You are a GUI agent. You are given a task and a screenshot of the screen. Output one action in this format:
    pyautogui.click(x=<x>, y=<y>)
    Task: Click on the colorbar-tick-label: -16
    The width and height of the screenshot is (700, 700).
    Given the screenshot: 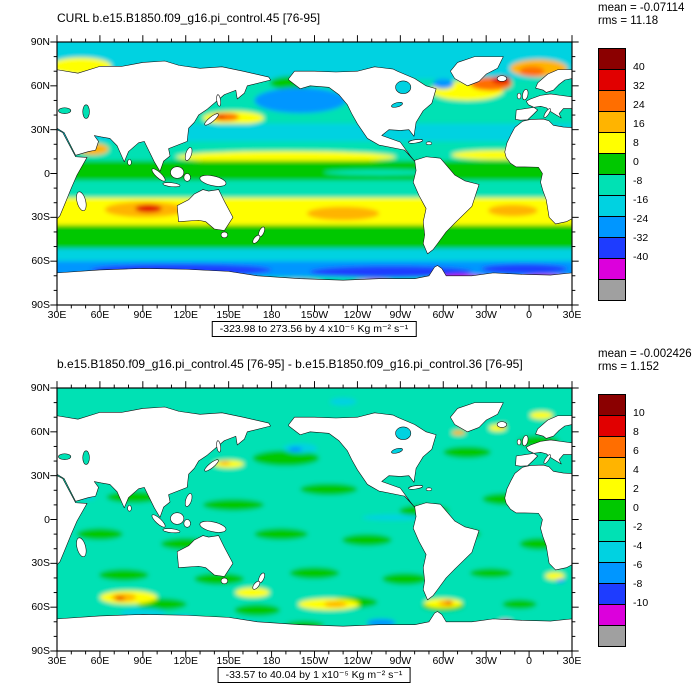 What is the action you would take?
    pyautogui.click(x=641, y=200)
    